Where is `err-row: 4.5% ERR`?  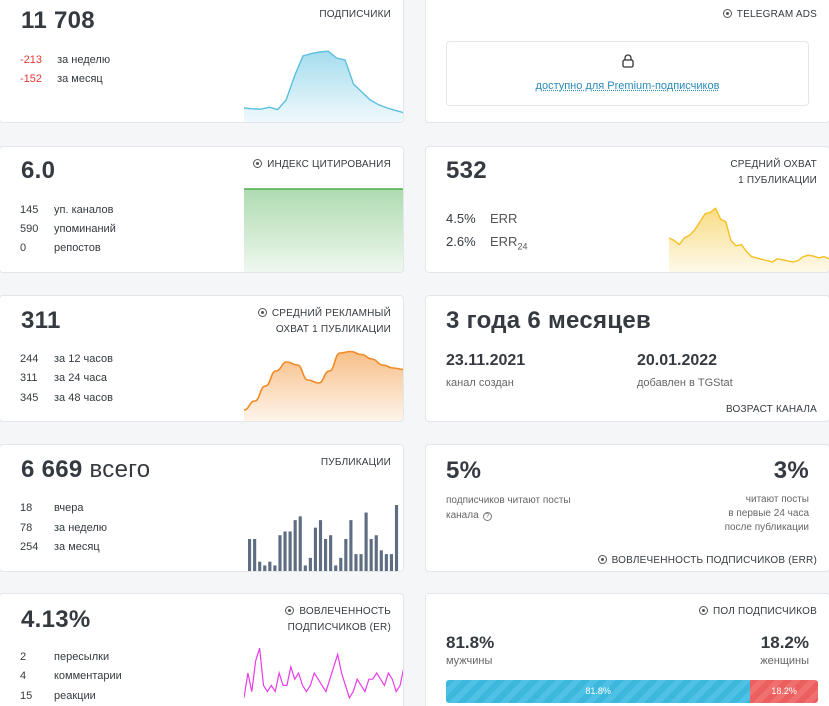
err-row: 4.5% ERR is located at coordinates (481, 218).